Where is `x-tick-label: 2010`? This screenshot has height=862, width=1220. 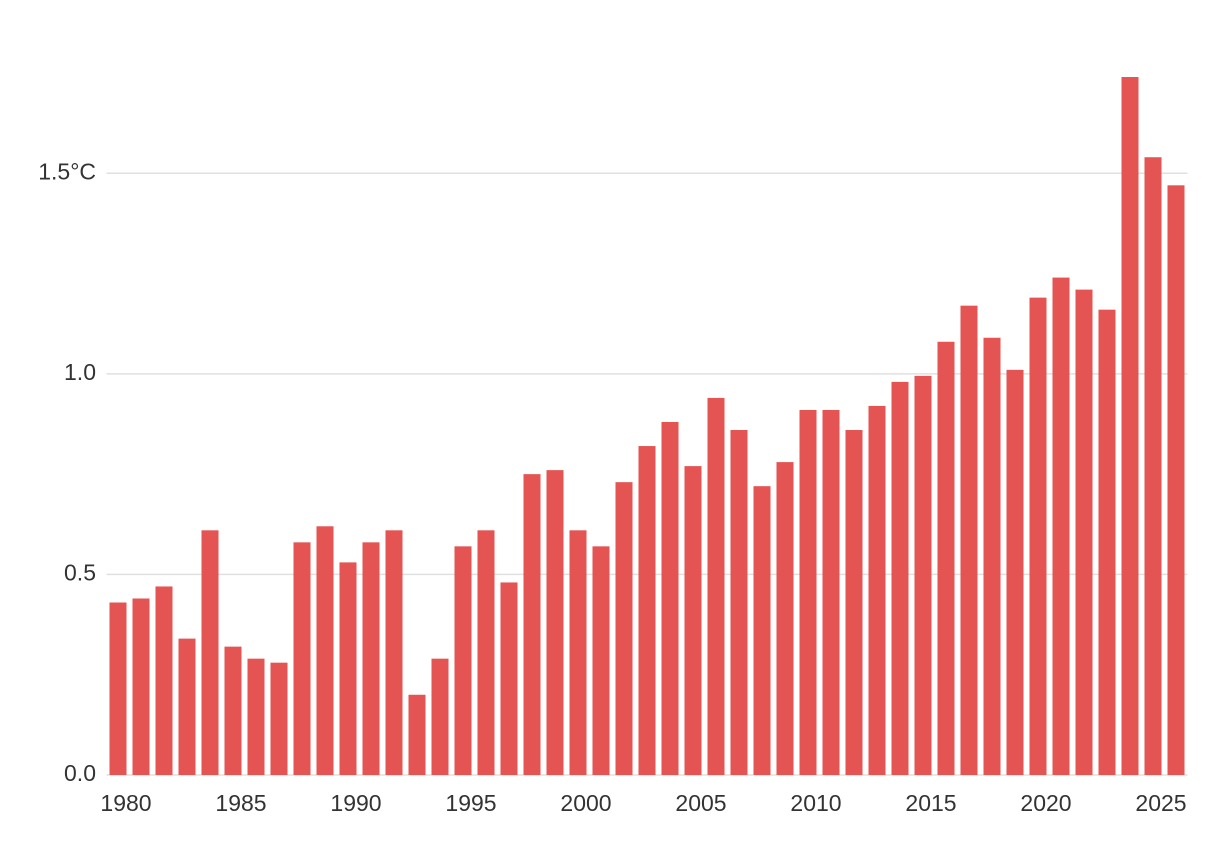
x-tick-label: 2010 is located at coordinates (815, 803).